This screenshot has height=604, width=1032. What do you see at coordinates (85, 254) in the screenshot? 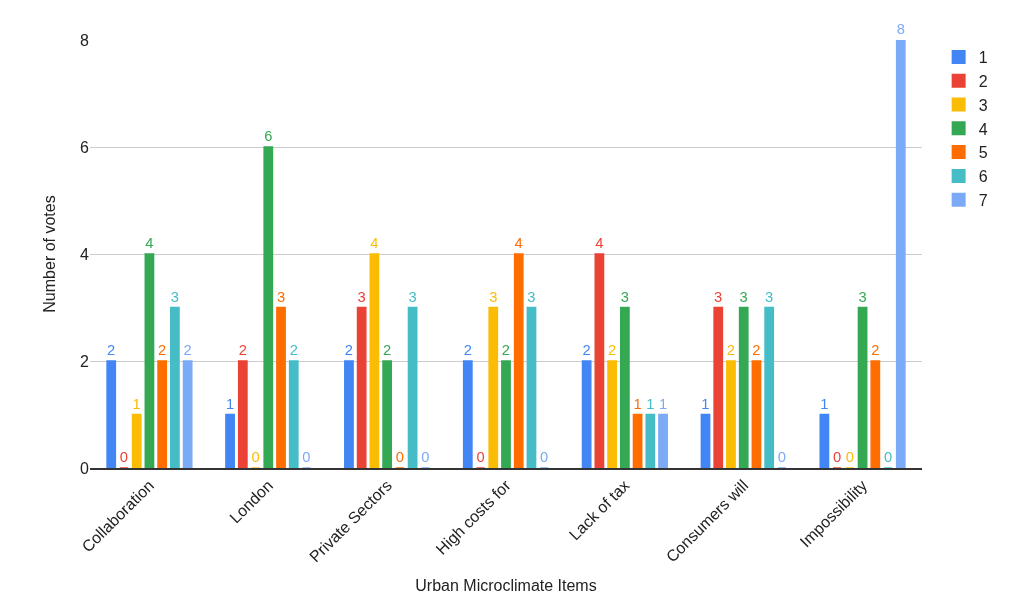
I see `y-tick-label: 4` at bounding box center [85, 254].